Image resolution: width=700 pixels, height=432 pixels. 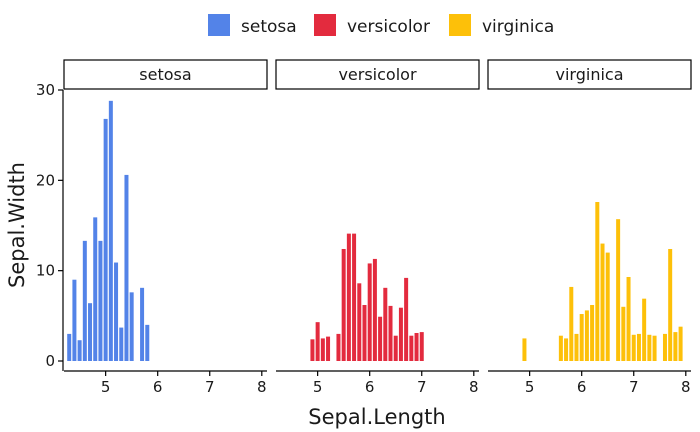 I want to click on facet-strip-label-virginica: virginica, so click(x=590, y=74).